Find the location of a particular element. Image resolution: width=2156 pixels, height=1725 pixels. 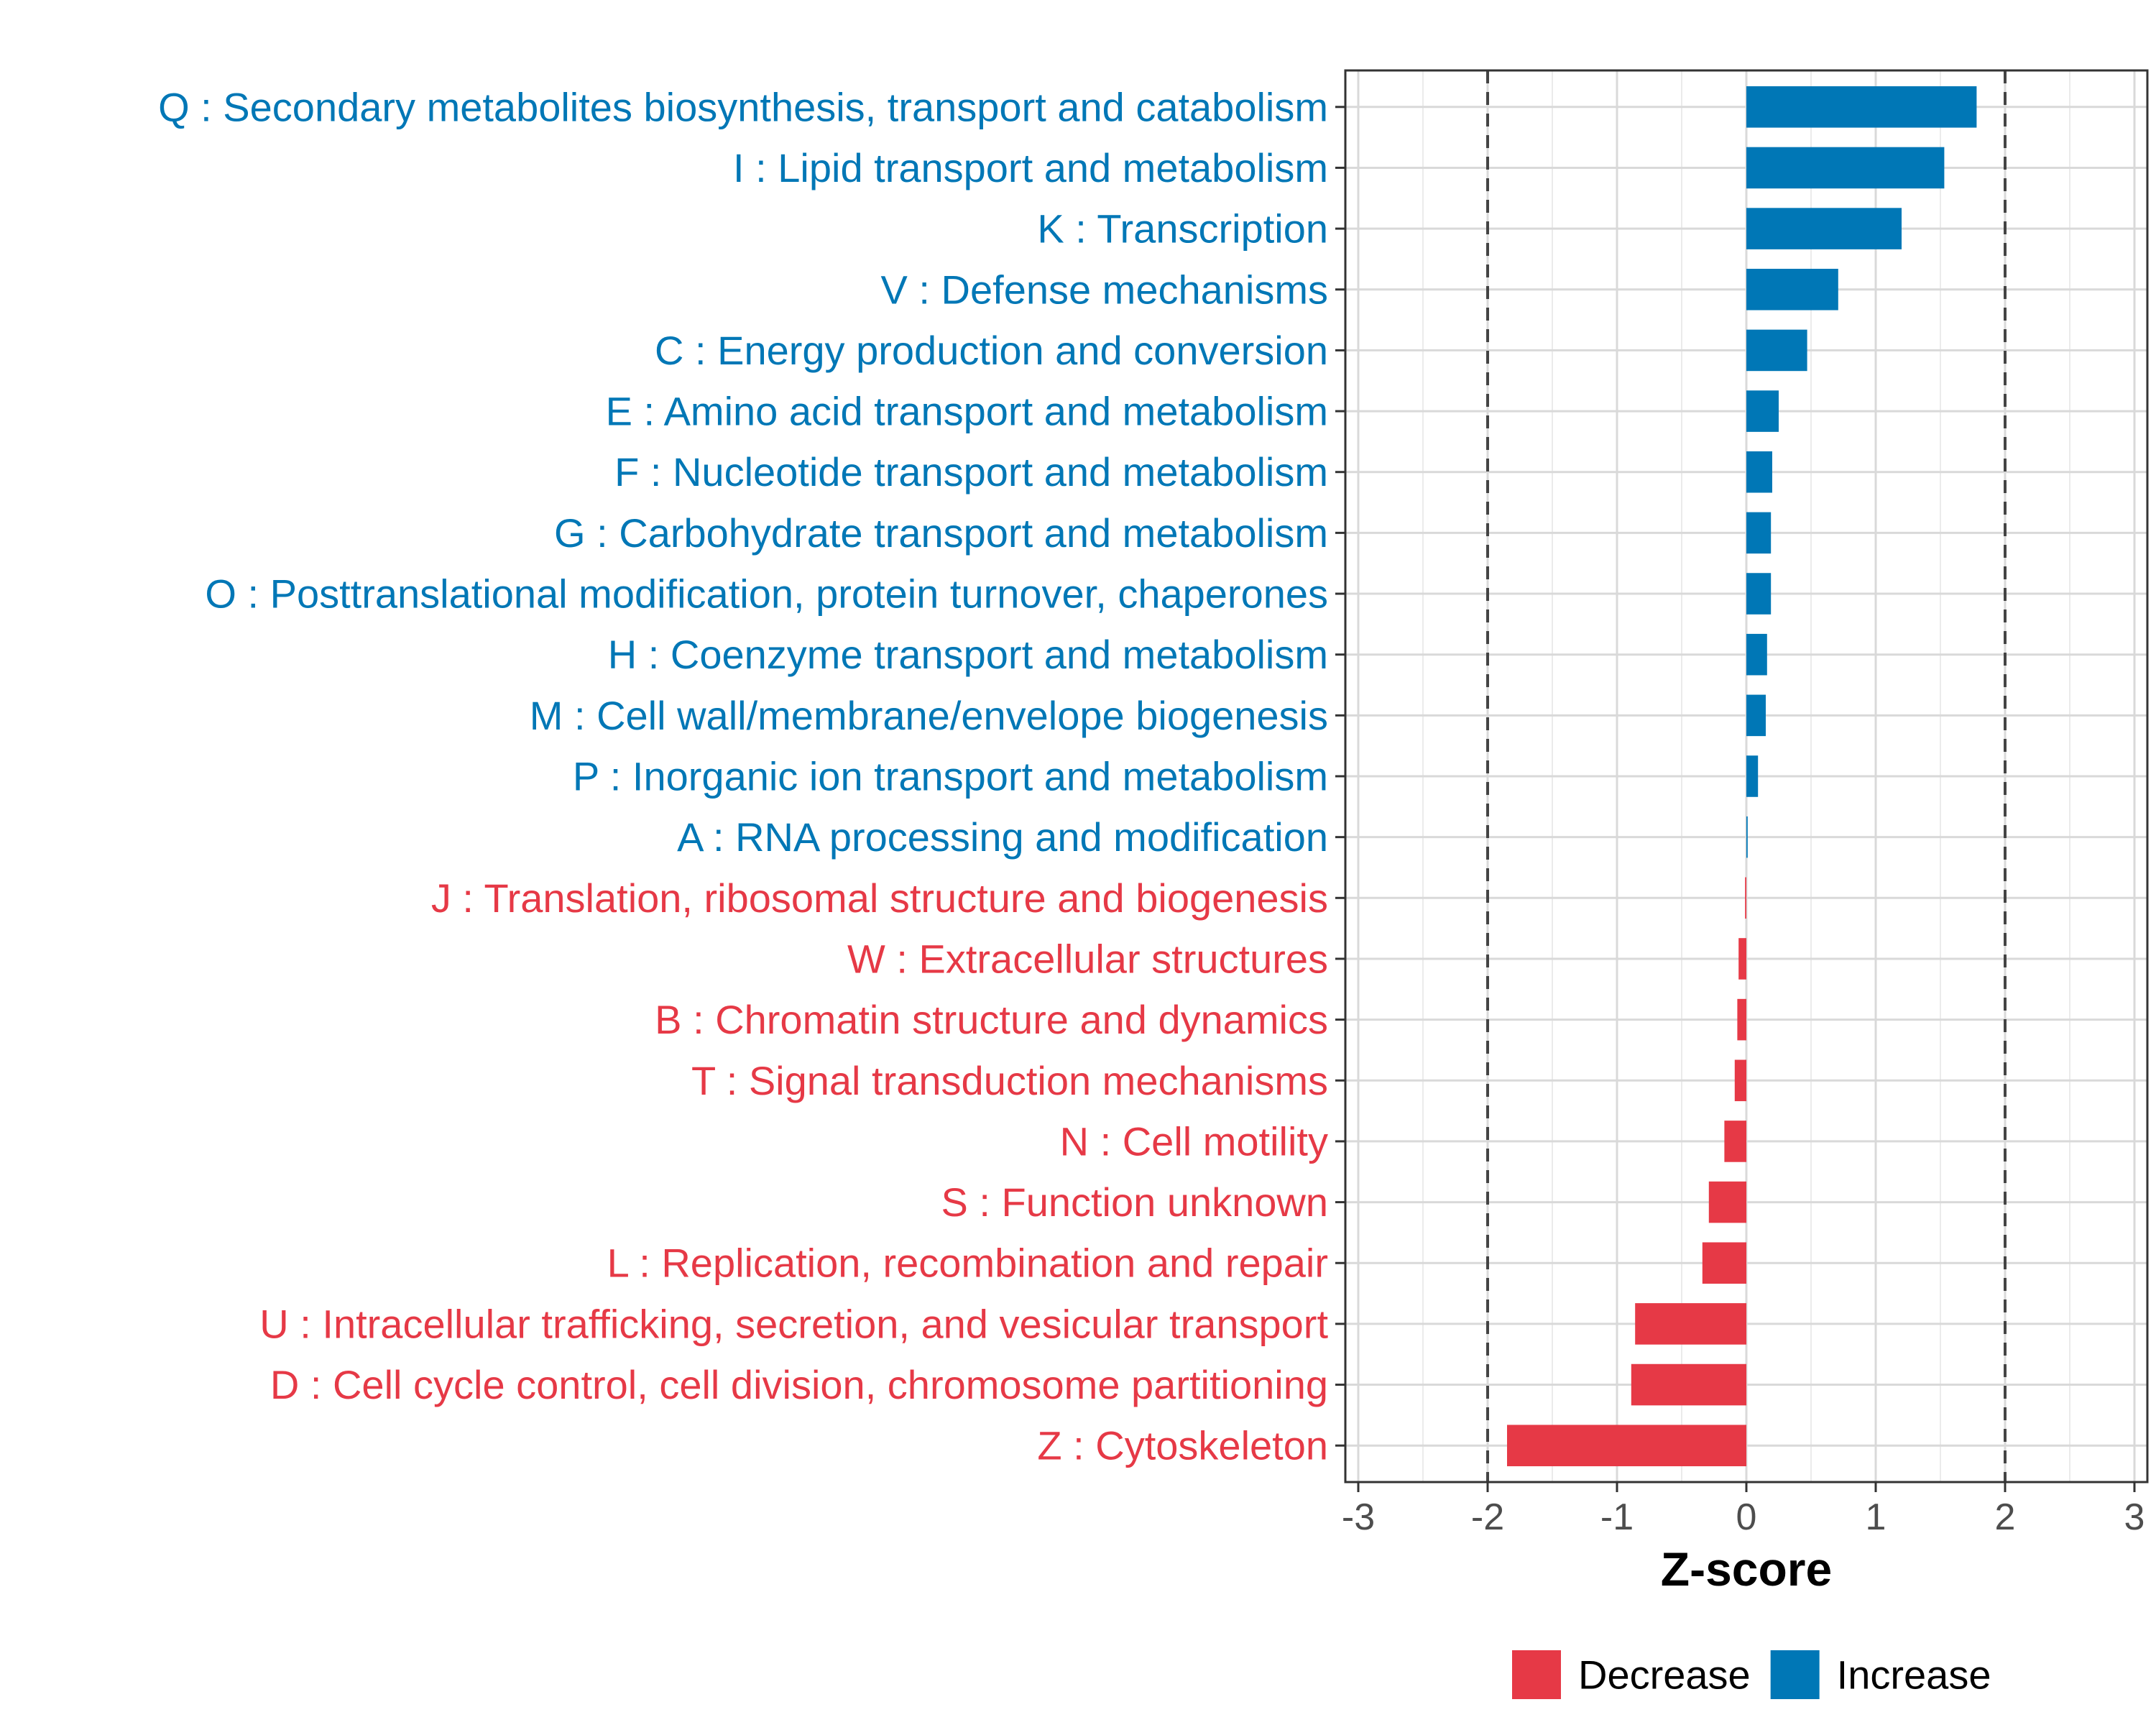

x-axis: -3 -2 -1 0 1 2 3 is located at coordinates (1744, 1510).